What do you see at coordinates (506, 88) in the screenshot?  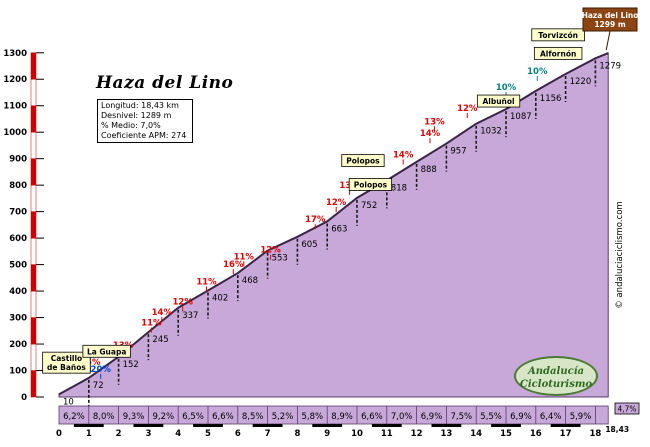 I see `peak-gradient-17: 10%` at bounding box center [506, 88].